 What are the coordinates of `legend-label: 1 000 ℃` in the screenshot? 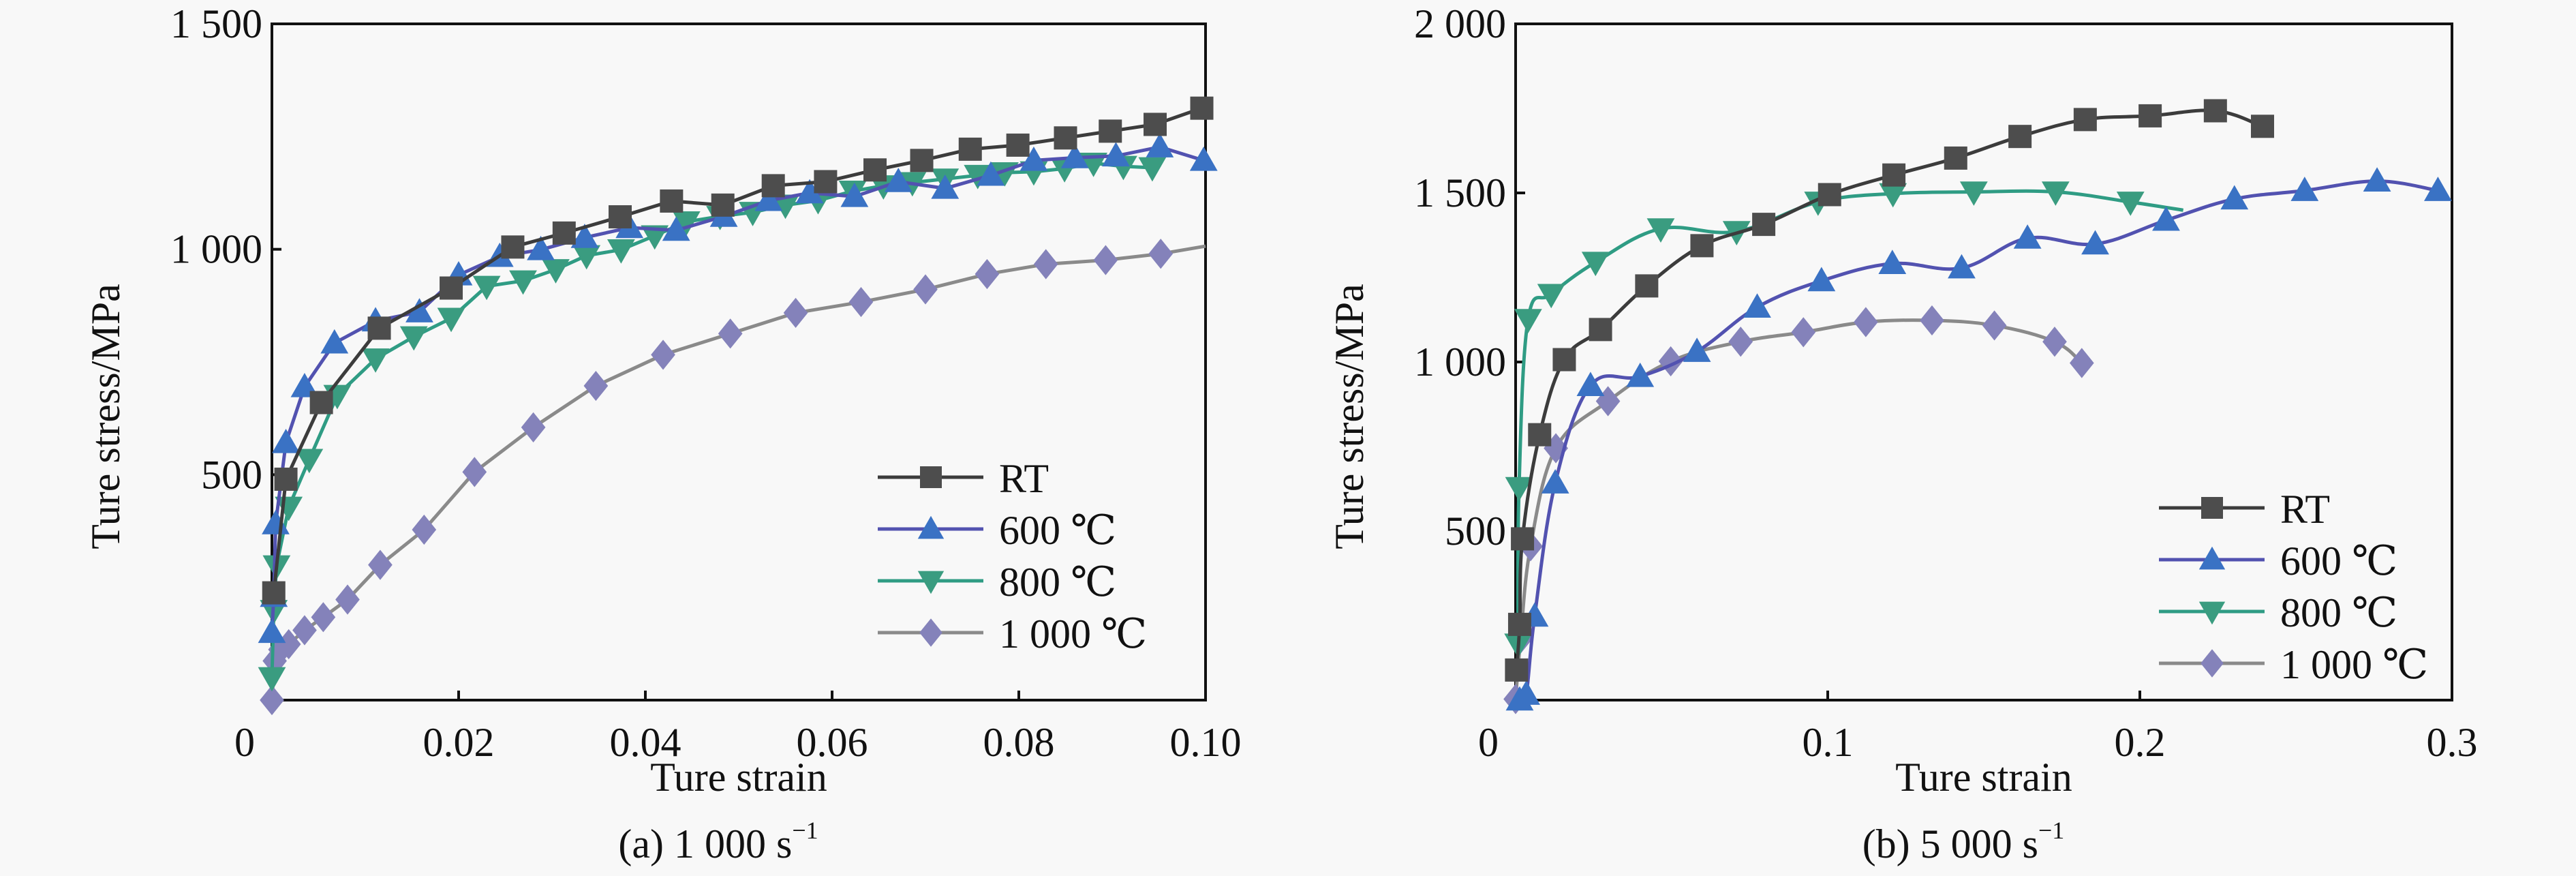 It's located at (1073, 633).